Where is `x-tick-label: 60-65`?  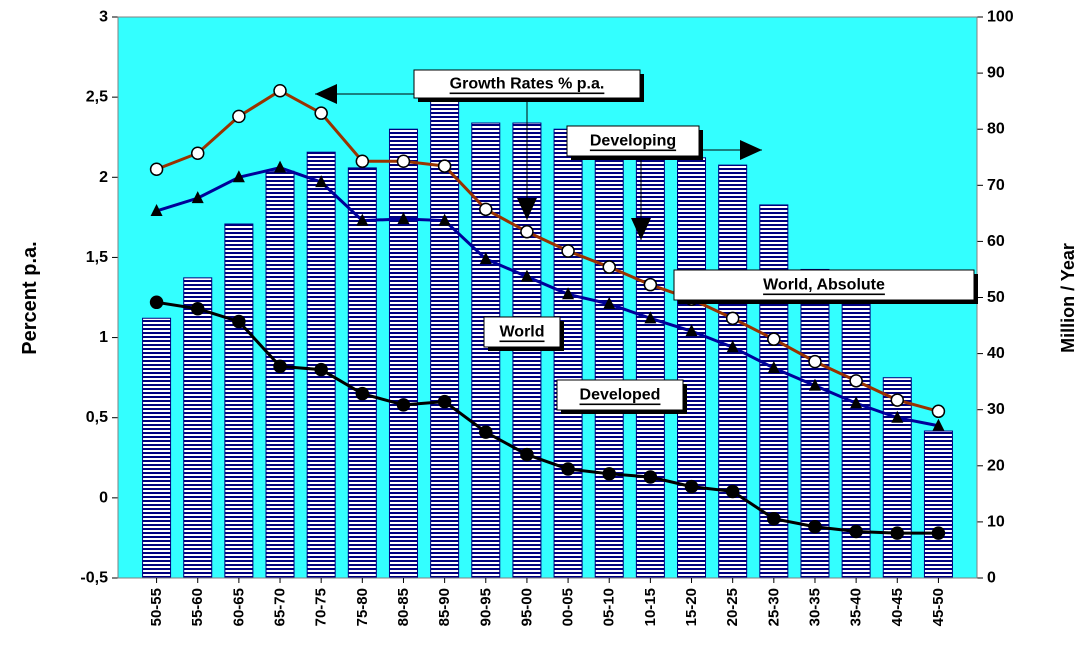
x-tick-label: 60-65 is located at coordinates (238, 607).